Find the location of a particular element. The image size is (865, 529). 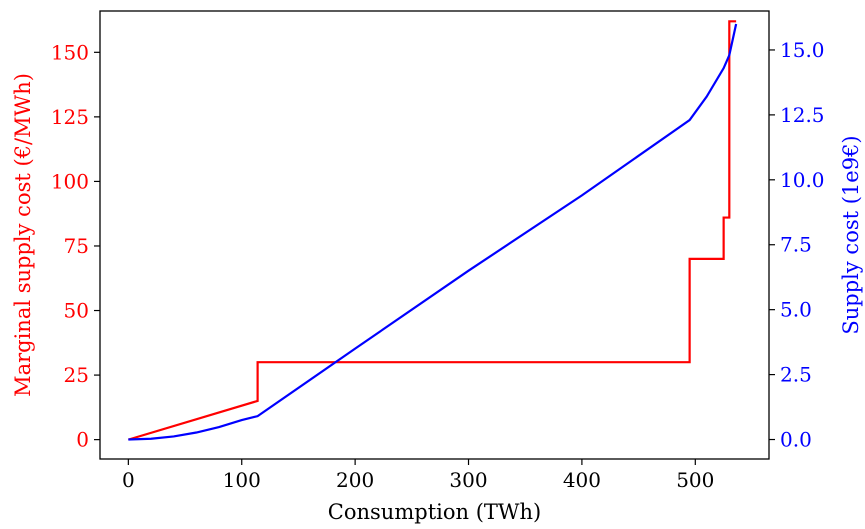

x-tick-label: 300 is located at coordinates (468, 480).